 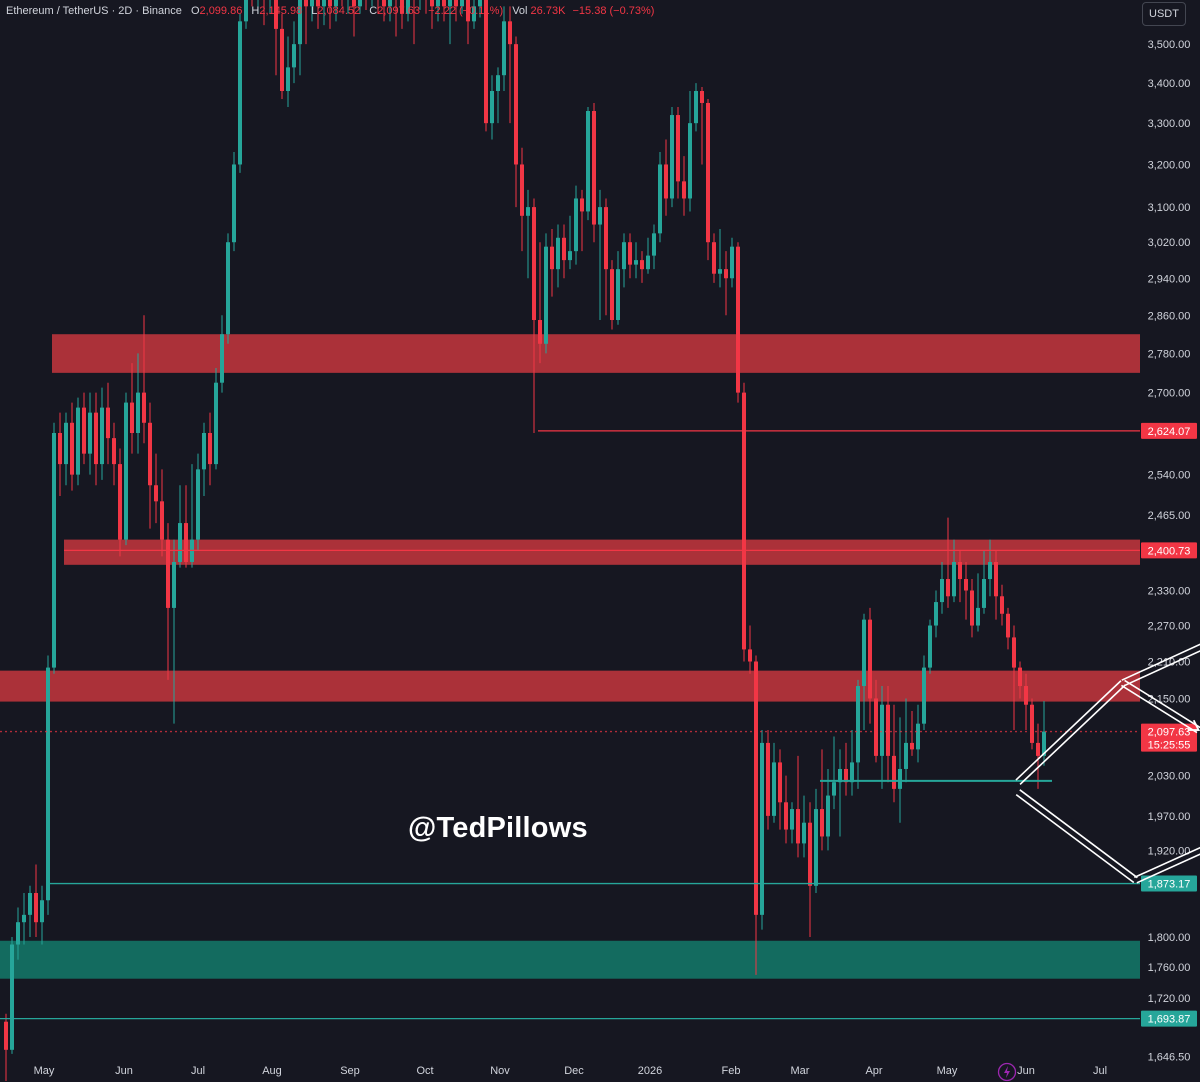 What do you see at coordinates (1026, 1071) in the screenshot?
I see `x-axis-tick-label: Jun` at bounding box center [1026, 1071].